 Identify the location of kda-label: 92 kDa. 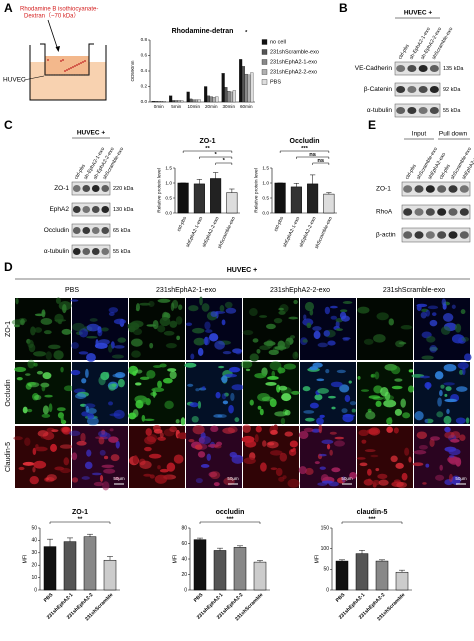
(452, 90).